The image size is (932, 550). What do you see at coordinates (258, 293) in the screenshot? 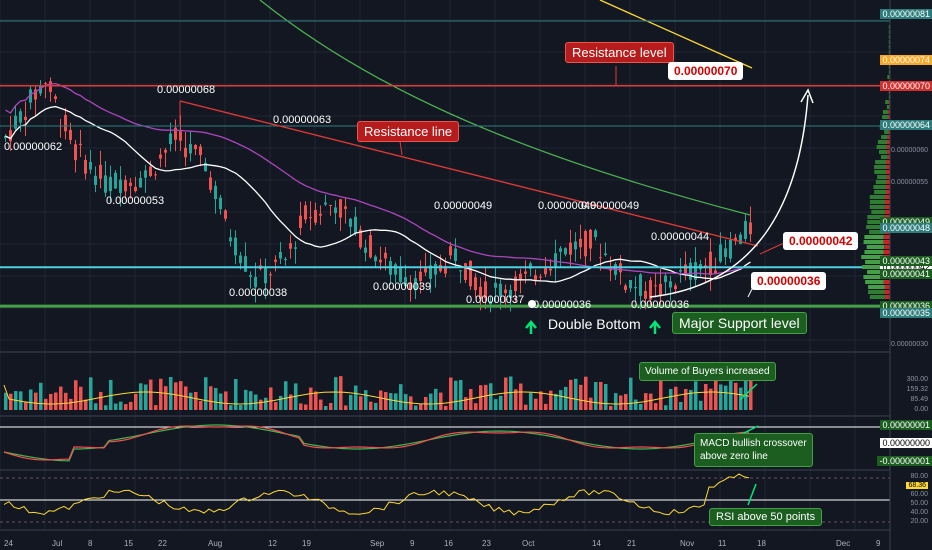
I see `swing-label-5: 0.00000038` at bounding box center [258, 293].